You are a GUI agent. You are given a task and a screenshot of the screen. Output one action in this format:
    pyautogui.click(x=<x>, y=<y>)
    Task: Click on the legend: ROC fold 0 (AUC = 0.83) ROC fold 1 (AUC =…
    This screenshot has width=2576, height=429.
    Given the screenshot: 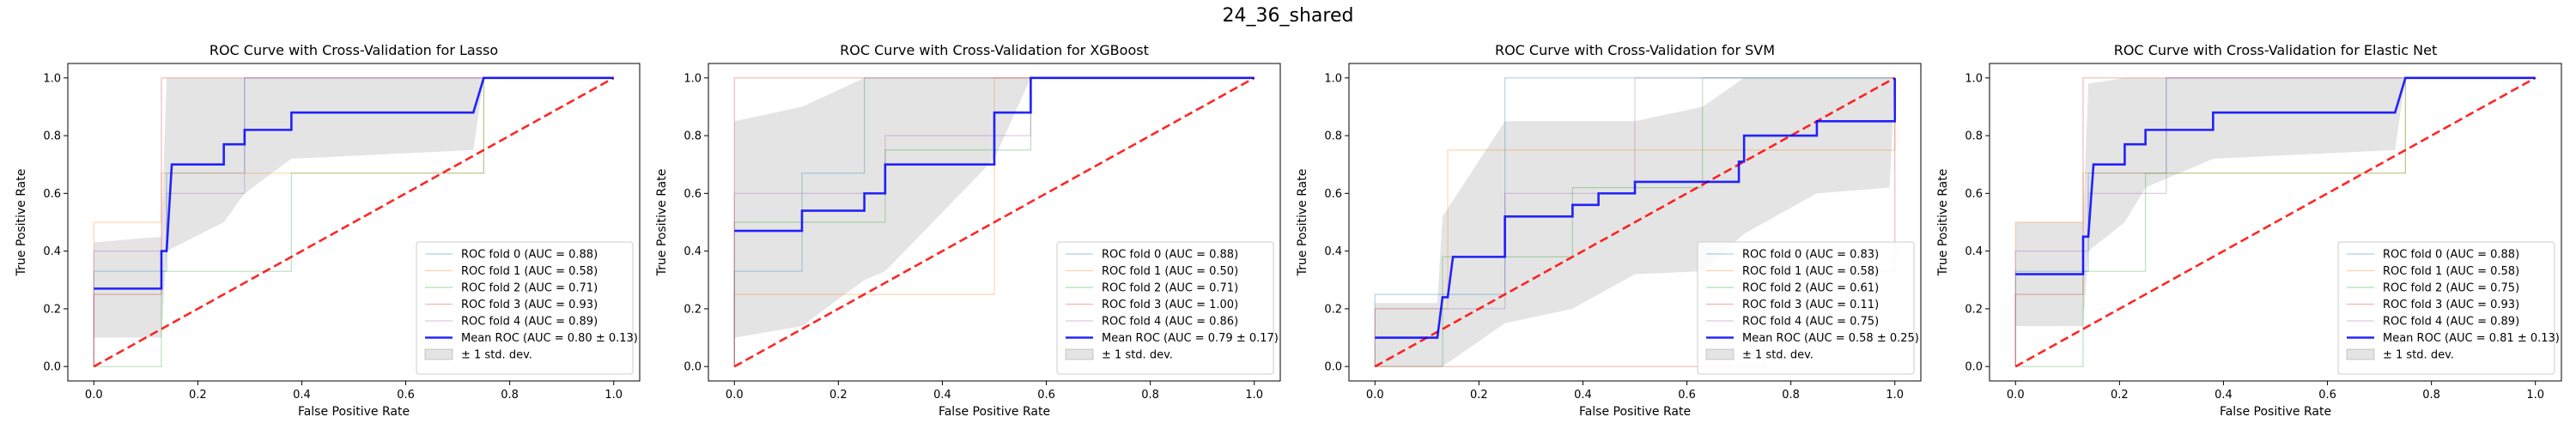 What is the action you would take?
    pyautogui.click(x=1808, y=308)
    